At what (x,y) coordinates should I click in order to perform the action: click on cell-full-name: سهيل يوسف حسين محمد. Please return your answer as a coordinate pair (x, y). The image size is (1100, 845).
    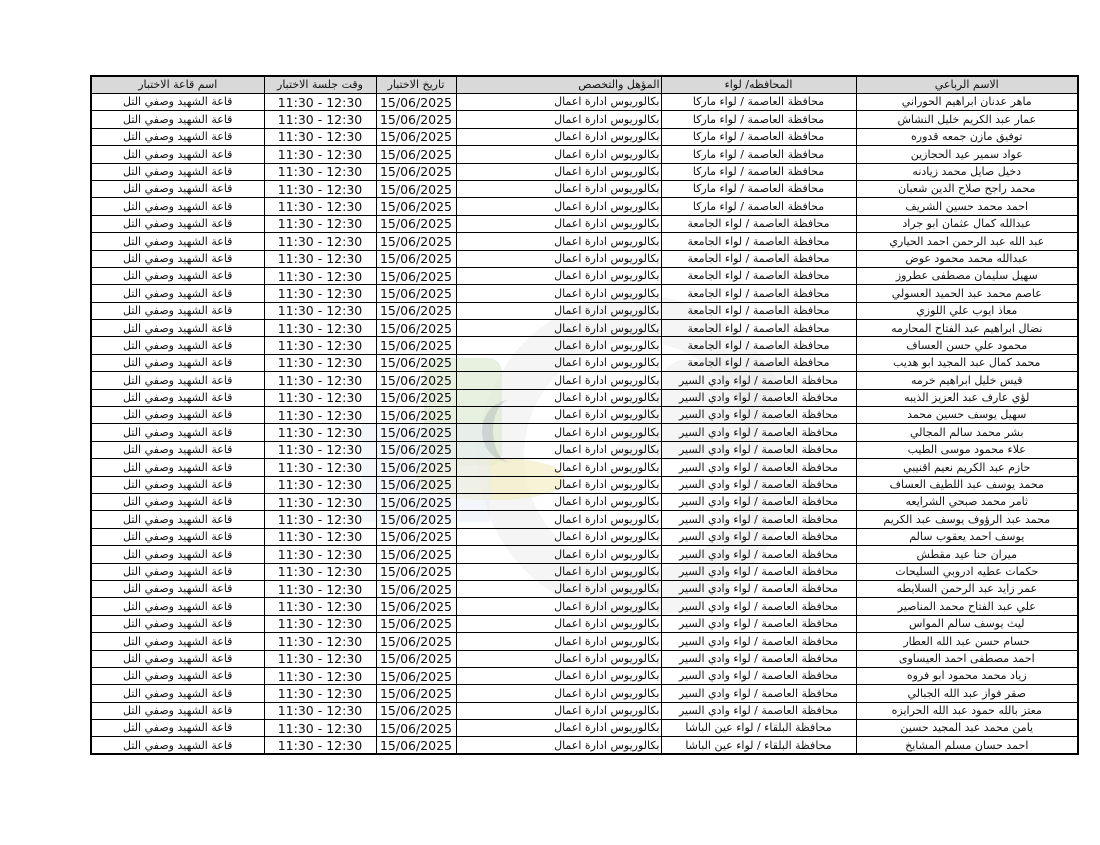
    Looking at the image, I should click on (967, 415).